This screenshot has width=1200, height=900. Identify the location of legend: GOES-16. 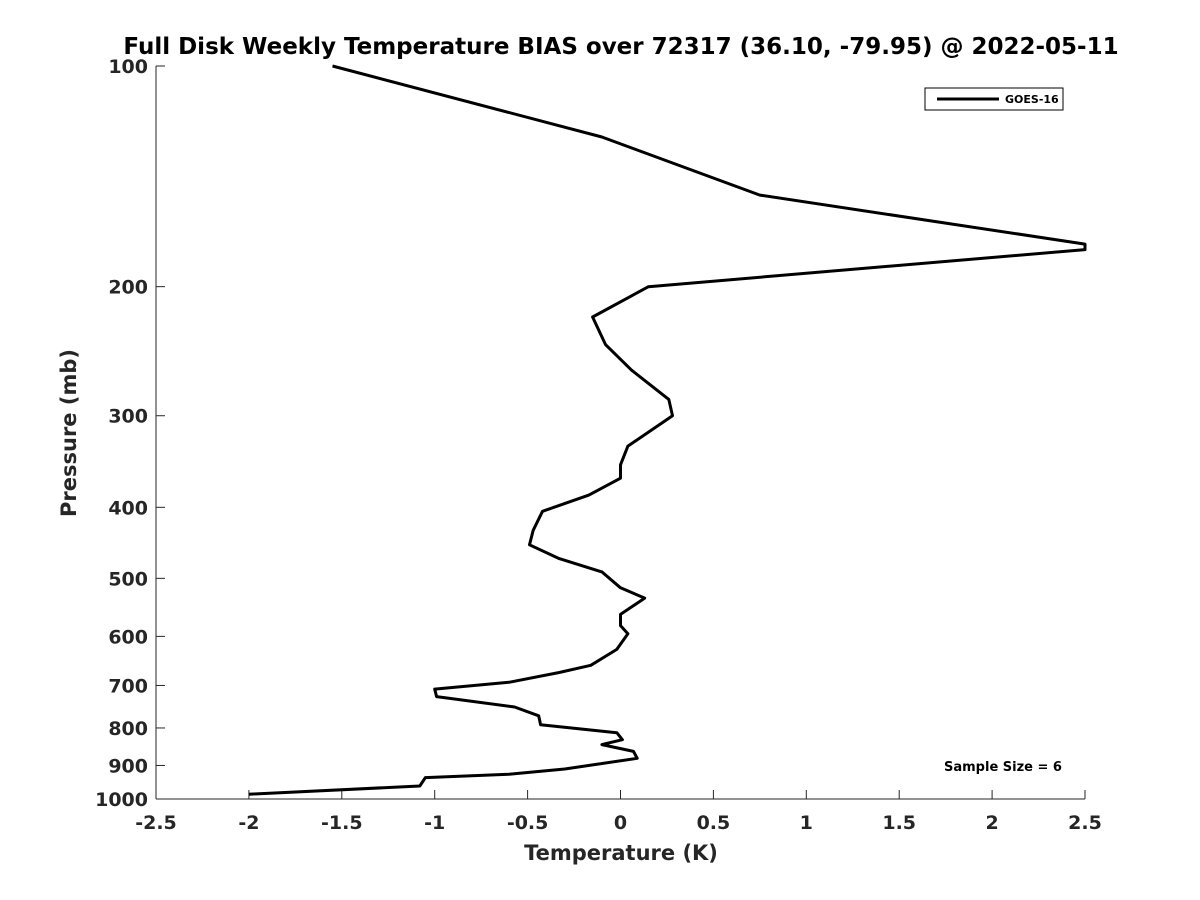
(994, 99).